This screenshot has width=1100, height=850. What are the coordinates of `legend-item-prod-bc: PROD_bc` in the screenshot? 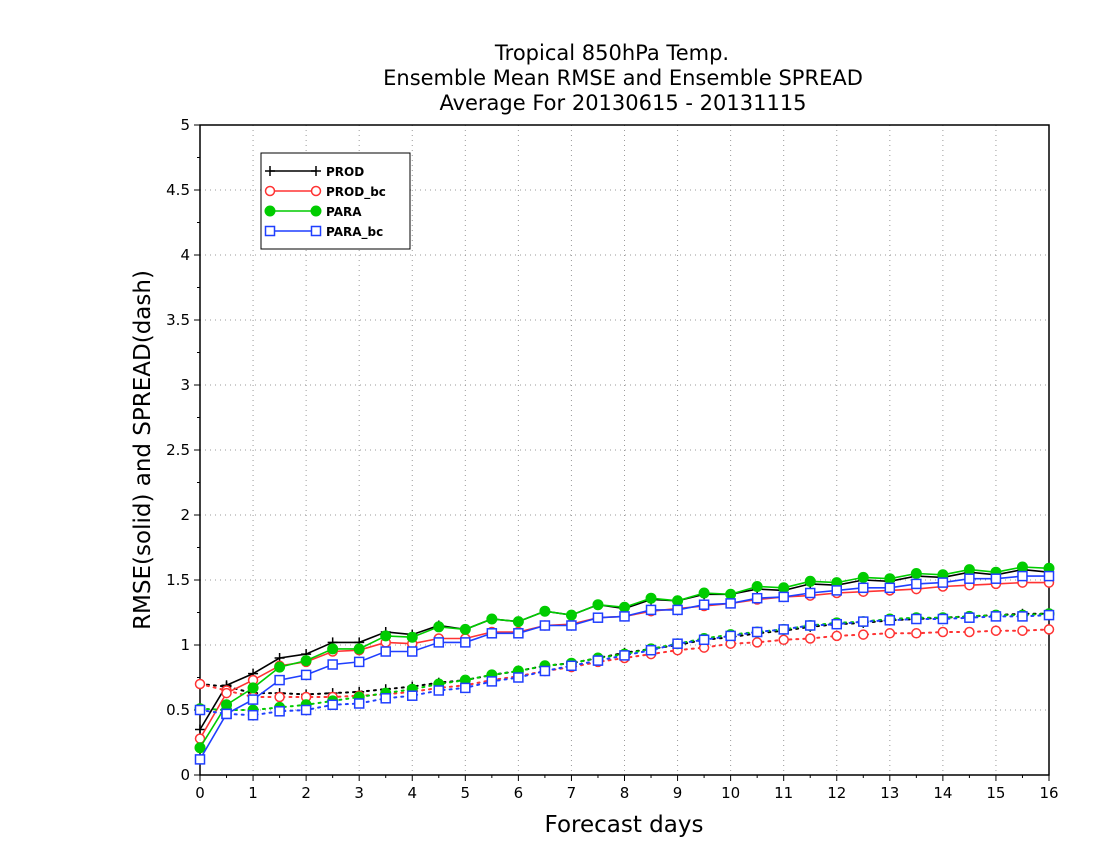 It's located at (325, 192).